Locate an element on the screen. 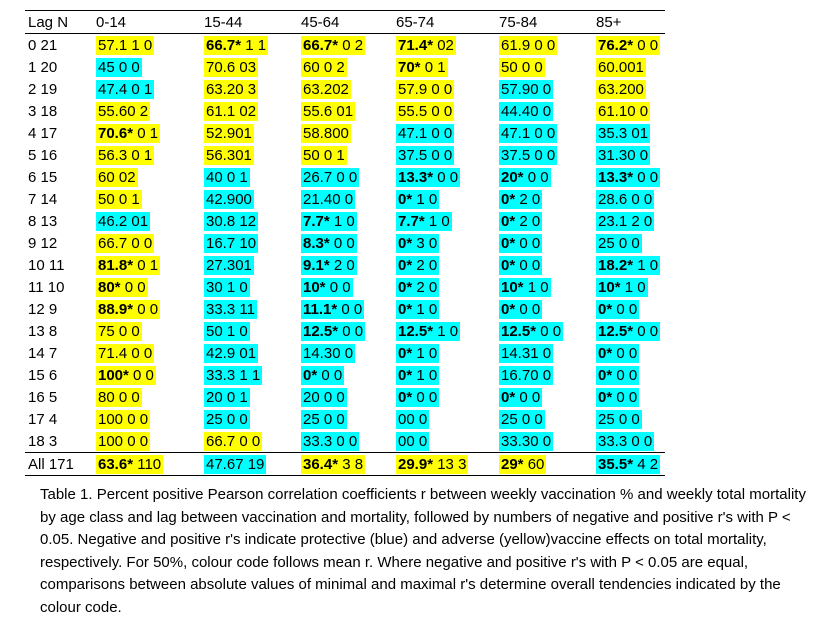 The width and height of the screenshot is (823, 640). percent: 10* is located at coordinates (314, 287).